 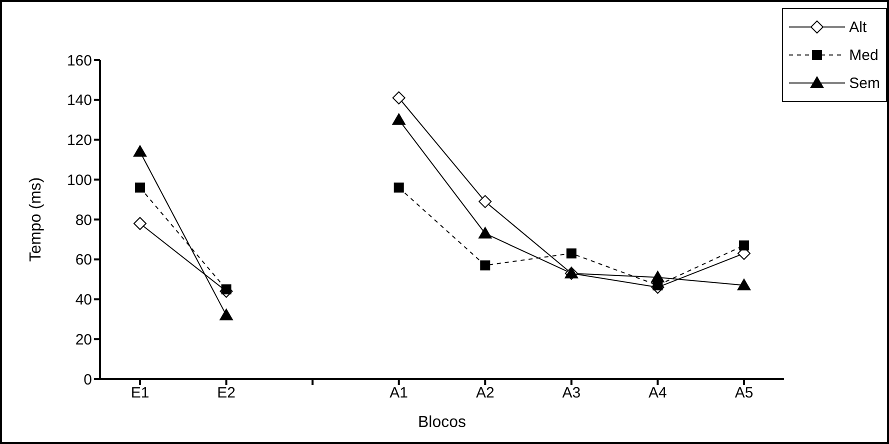 What do you see at coordinates (657, 393) in the screenshot?
I see `x-tick-label: A4` at bounding box center [657, 393].